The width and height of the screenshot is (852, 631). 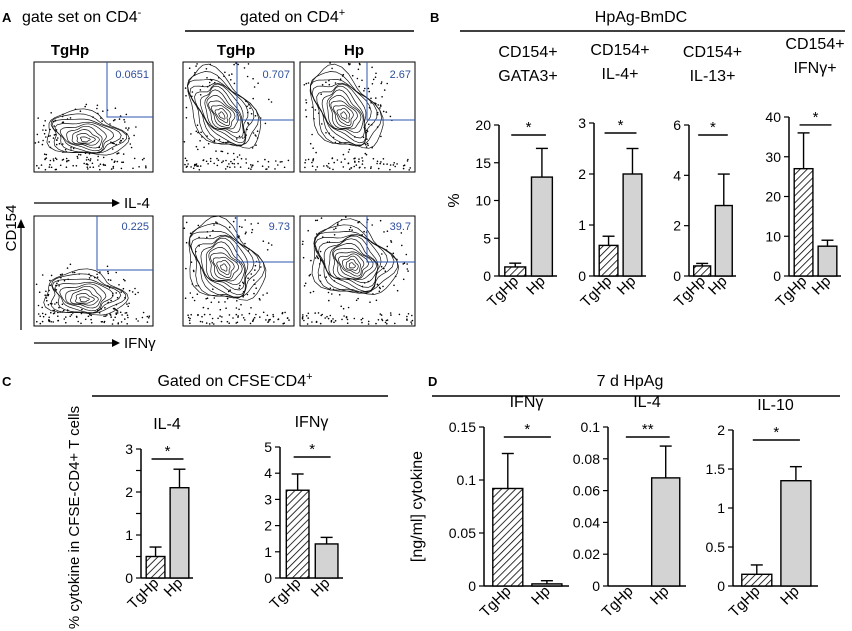 I want to click on flow-plot-r1c3: 2.67, so click(x=357, y=117).